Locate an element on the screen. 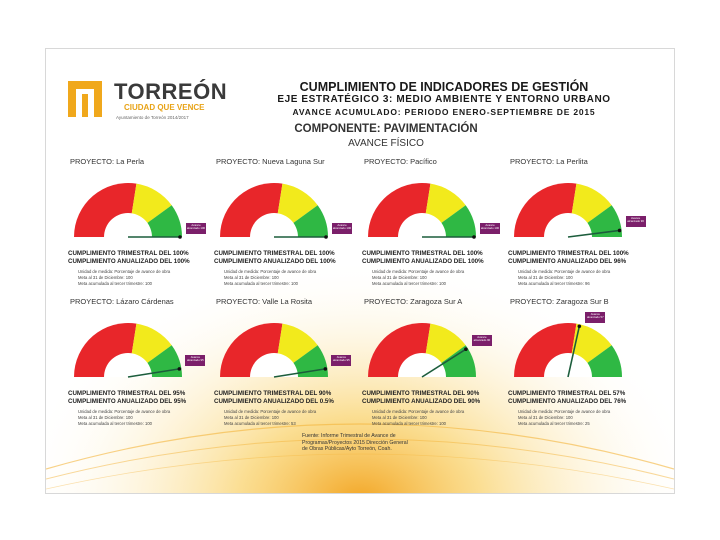 The width and height of the screenshot is (720, 540). gauge-callout: Avance alcanzado 90 is located at coordinates (481, 341).